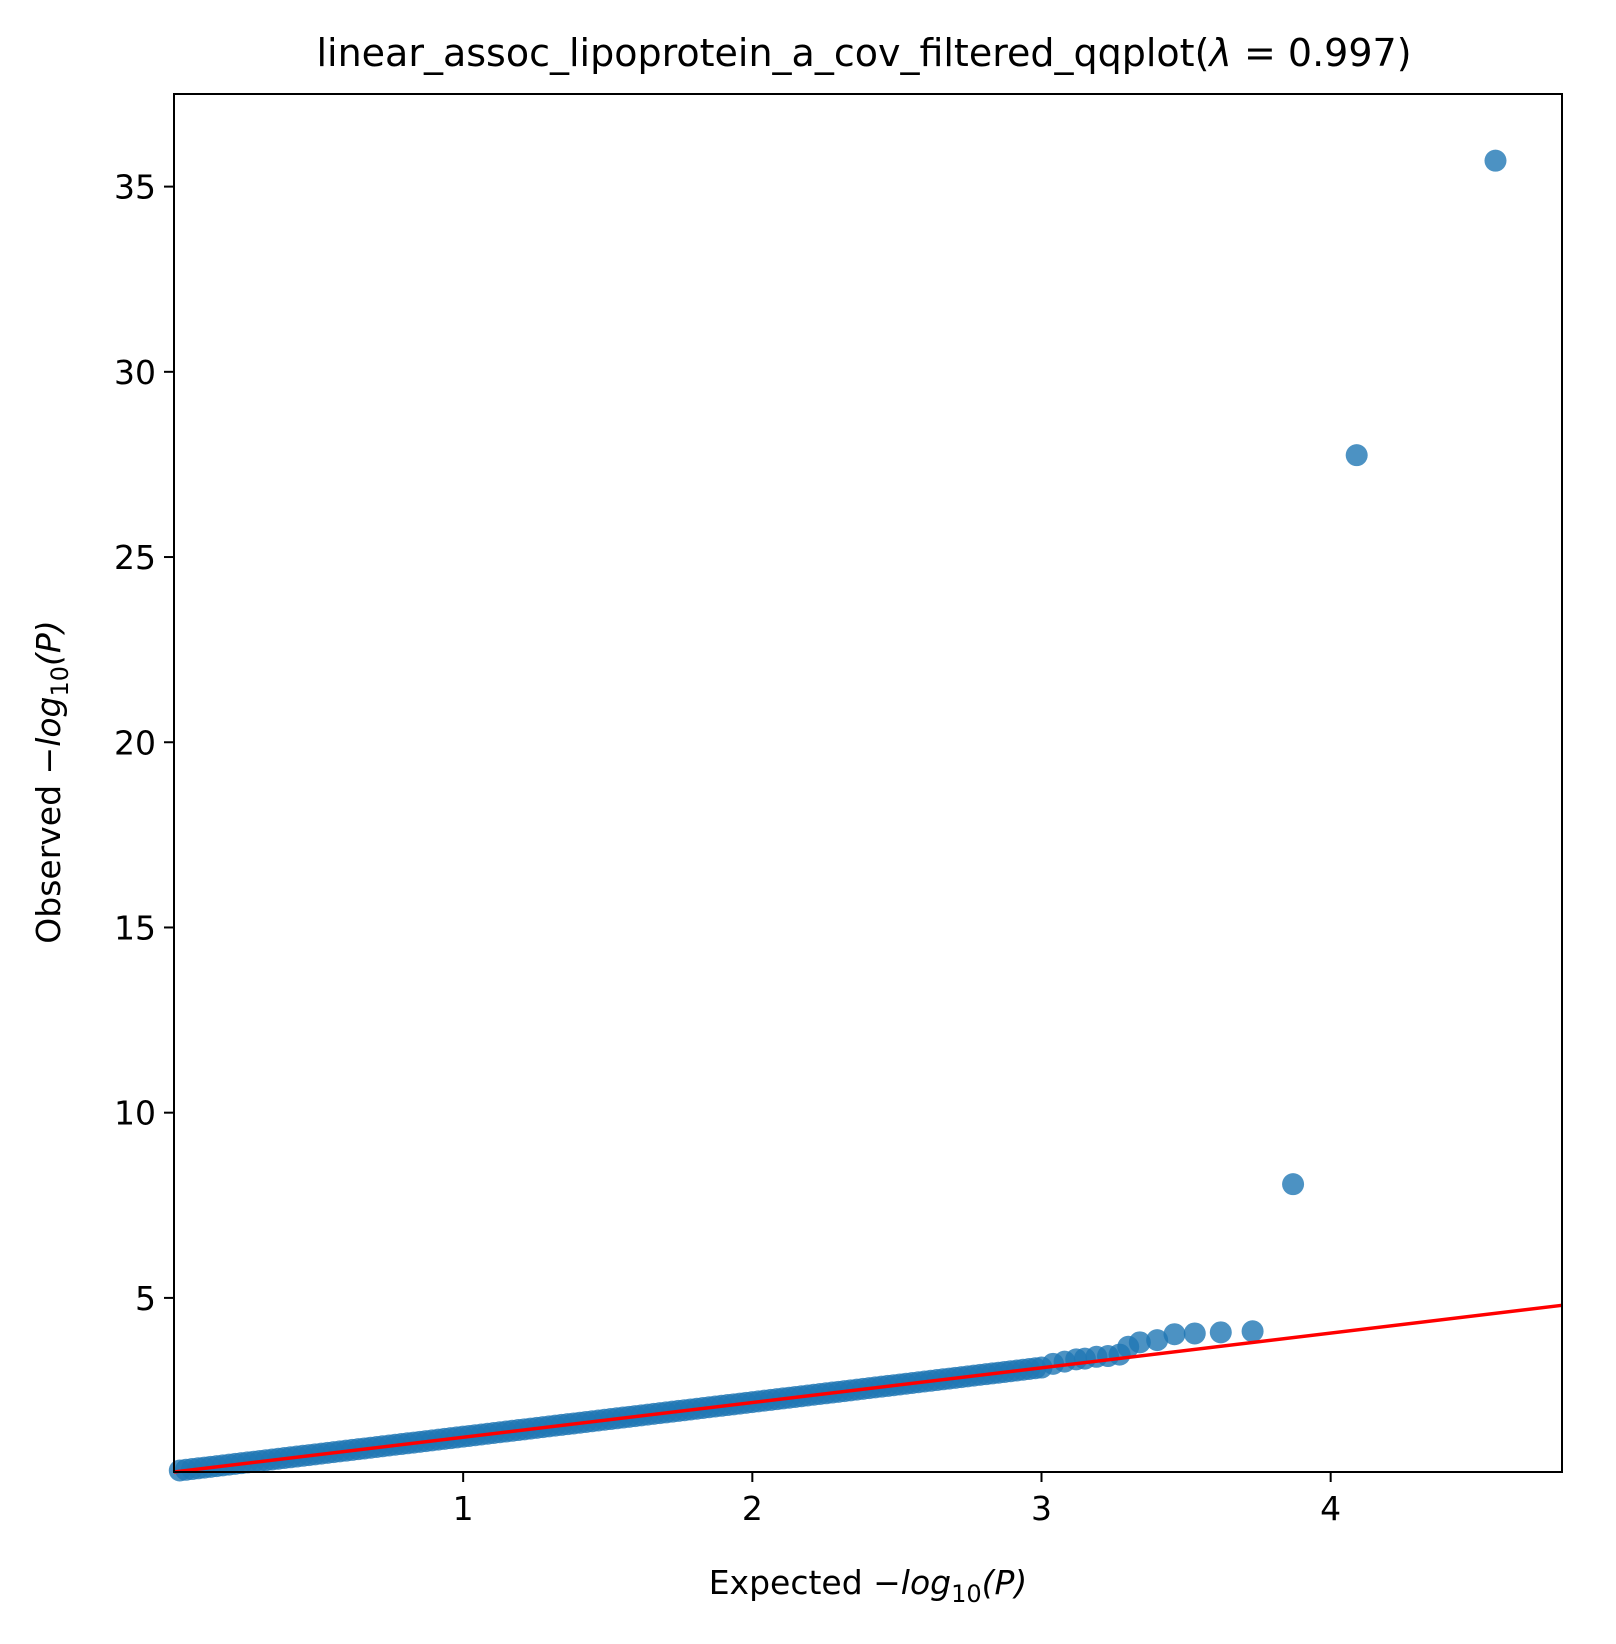 This screenshot has width=1616, height=1644. I want to click on reference-line, so click(868, 1388).